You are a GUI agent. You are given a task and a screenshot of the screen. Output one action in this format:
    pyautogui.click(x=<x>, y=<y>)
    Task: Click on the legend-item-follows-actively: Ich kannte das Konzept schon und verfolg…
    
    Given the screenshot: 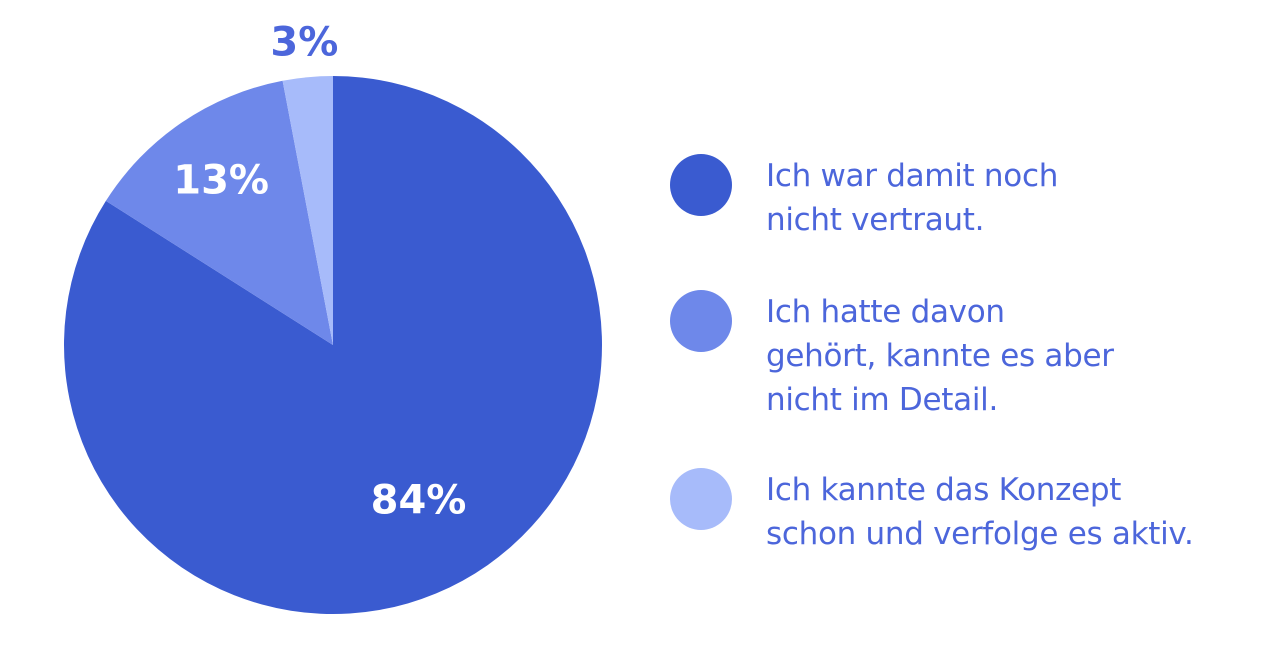 What is the action you would take?
    pyautogui.click(x=948, y=512)
    